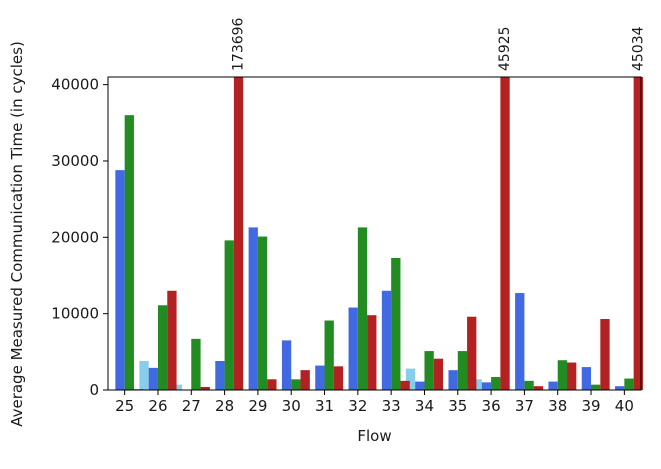  Describe the element at coordinates (157, 406) in the screenshot. I see `x-tick-label: 26` at that location.